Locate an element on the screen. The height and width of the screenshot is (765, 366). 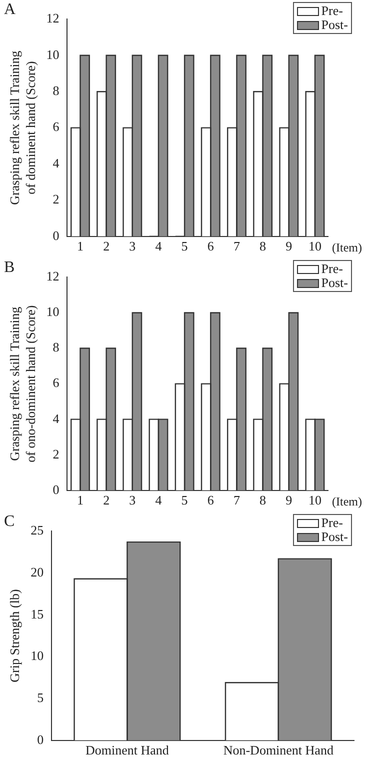
chart-title: B is located at coordinates (9, 267).